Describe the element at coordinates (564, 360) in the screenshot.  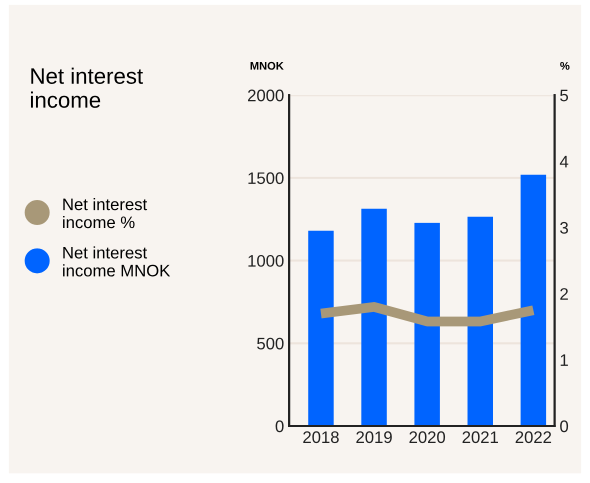
I see `y2-tick-label: 1` at that location.